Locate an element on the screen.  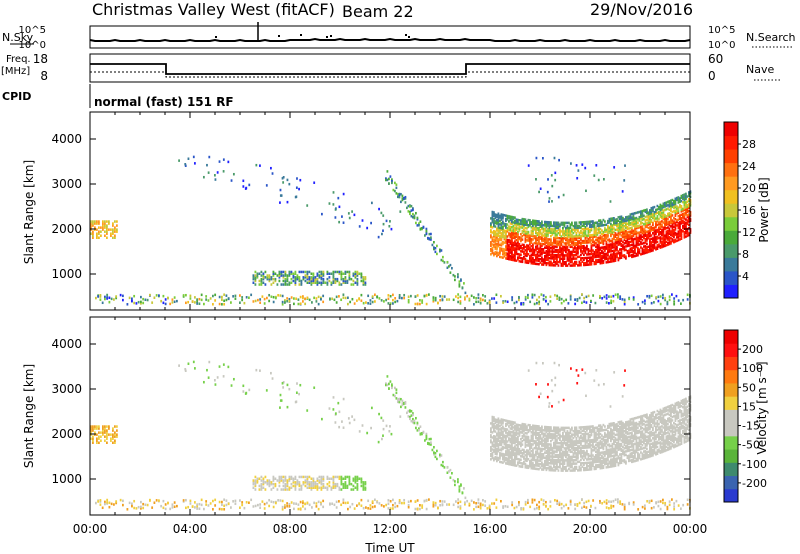
freq-line is located at coordinates (390, 69).